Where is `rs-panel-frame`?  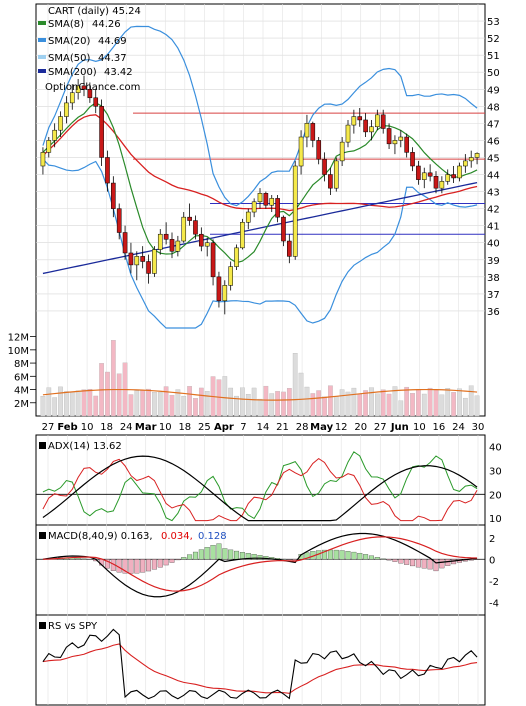 rs-panel-frame is located at coordinates (260, 660).